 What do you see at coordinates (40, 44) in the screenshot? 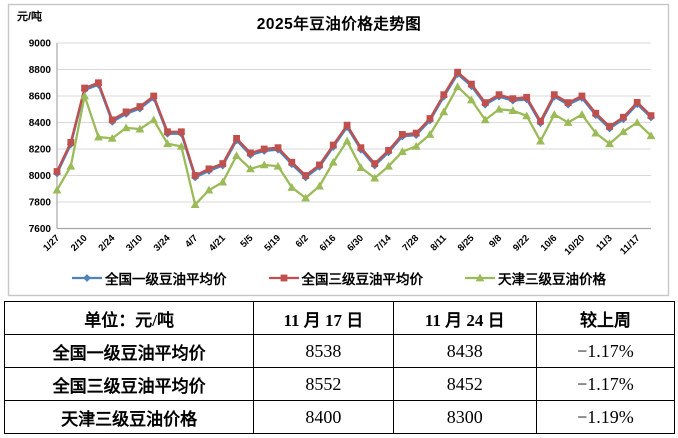
I see `svg-text: 9000` at bounding box center [40, 44].